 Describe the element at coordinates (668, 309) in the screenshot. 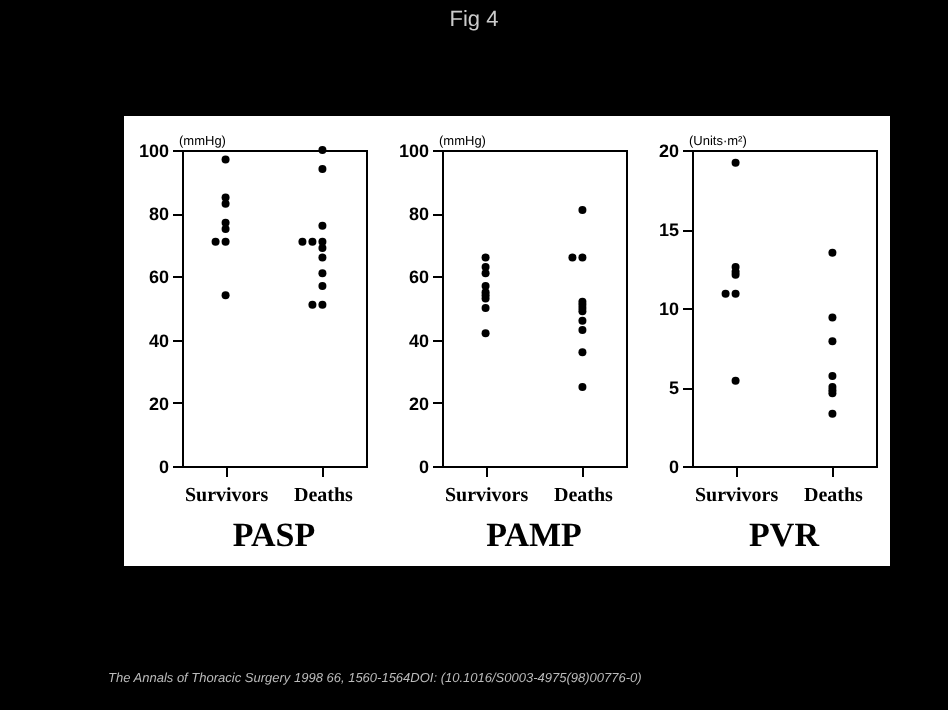

I see `y-tick-label: 10` at that location.